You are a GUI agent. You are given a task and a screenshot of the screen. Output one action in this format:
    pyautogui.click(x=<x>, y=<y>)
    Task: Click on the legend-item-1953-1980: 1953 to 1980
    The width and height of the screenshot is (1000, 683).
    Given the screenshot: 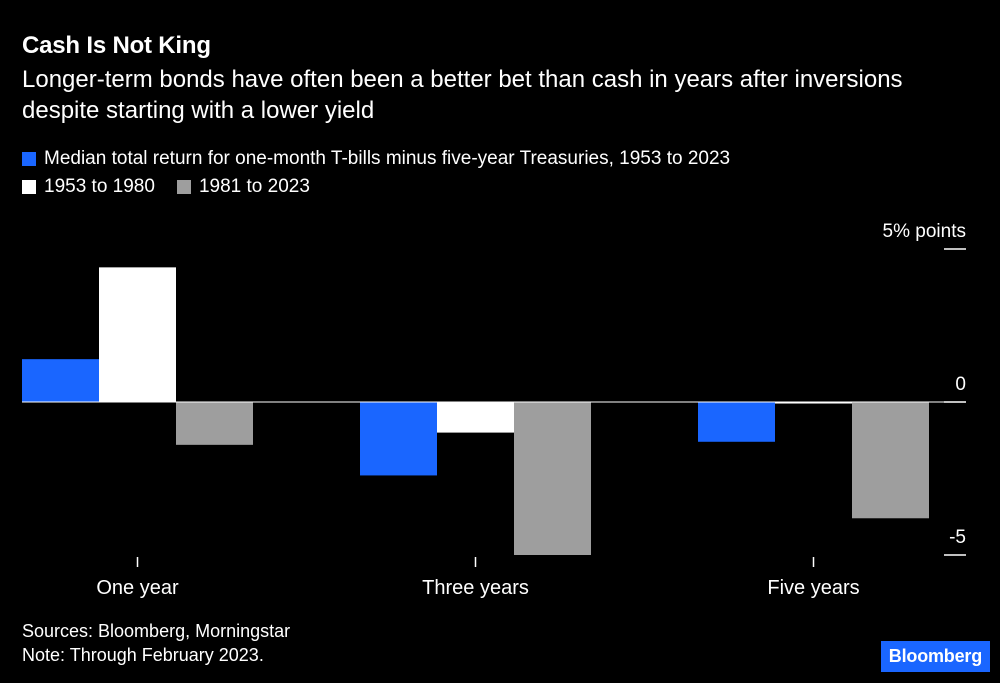 What is the action you would take?
    pyautogui.click(x=88, y=187)
    